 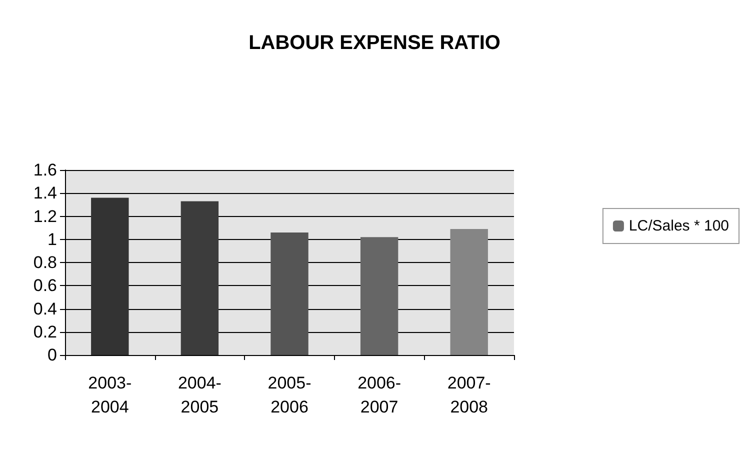 What do you see at coordinates (374, 43) in the screenshot?
I see `chart-title: LABOUR EXPENSE RATIO` at bounding box center [374, 43].